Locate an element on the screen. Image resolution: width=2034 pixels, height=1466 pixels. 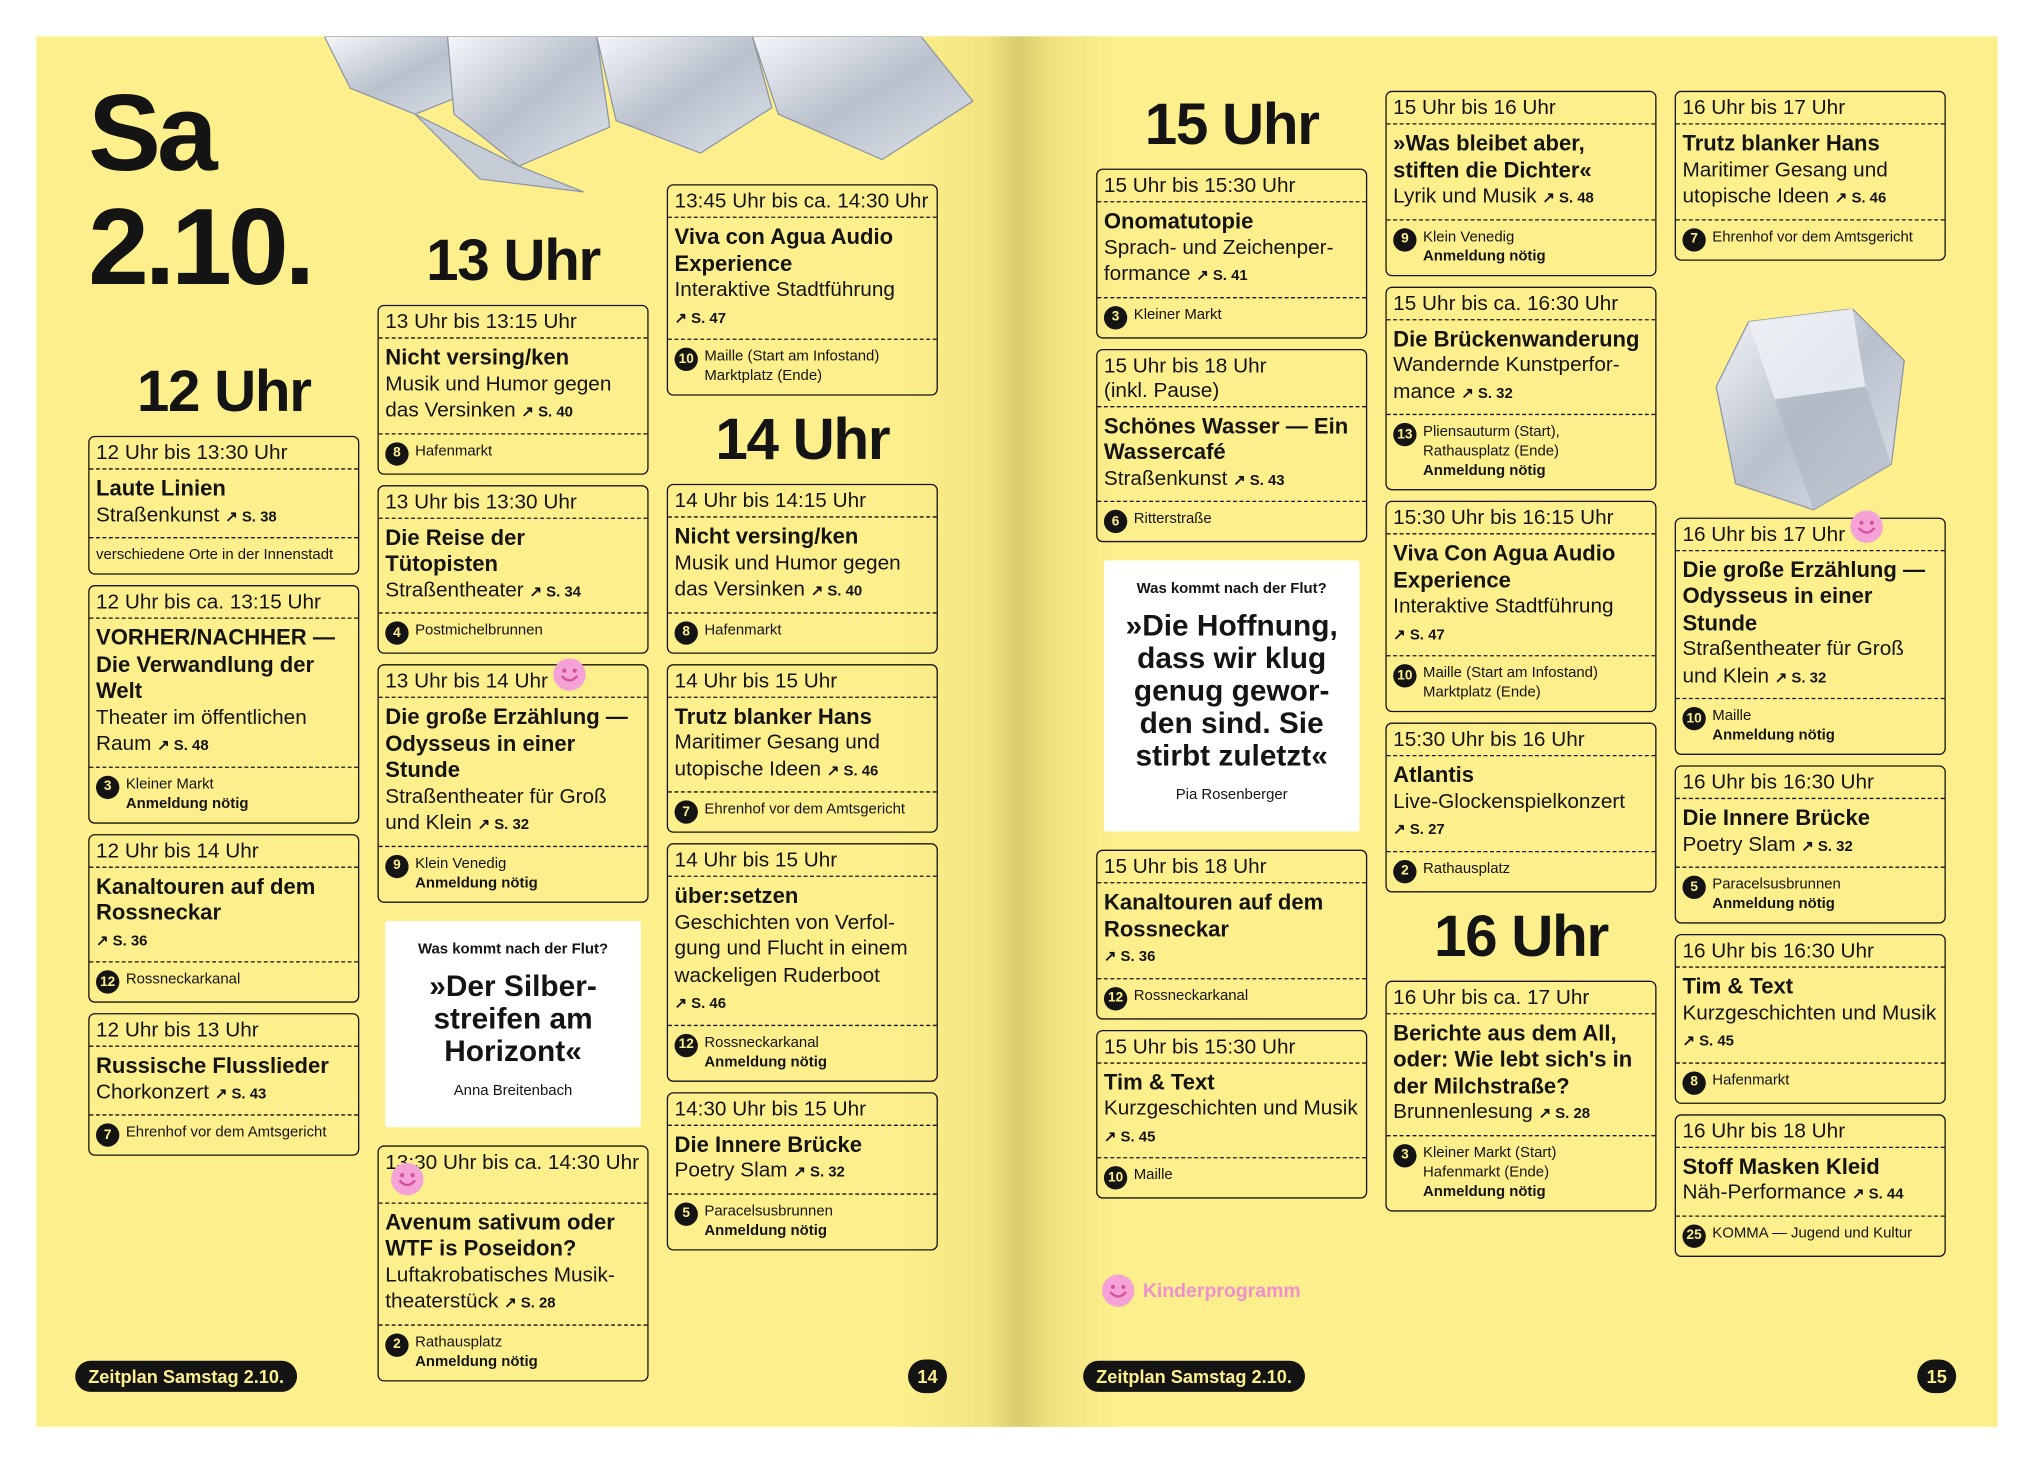
event-time-row: 16 Uhr bis 16:30 Uhr is located at coordinates (1810, 951).